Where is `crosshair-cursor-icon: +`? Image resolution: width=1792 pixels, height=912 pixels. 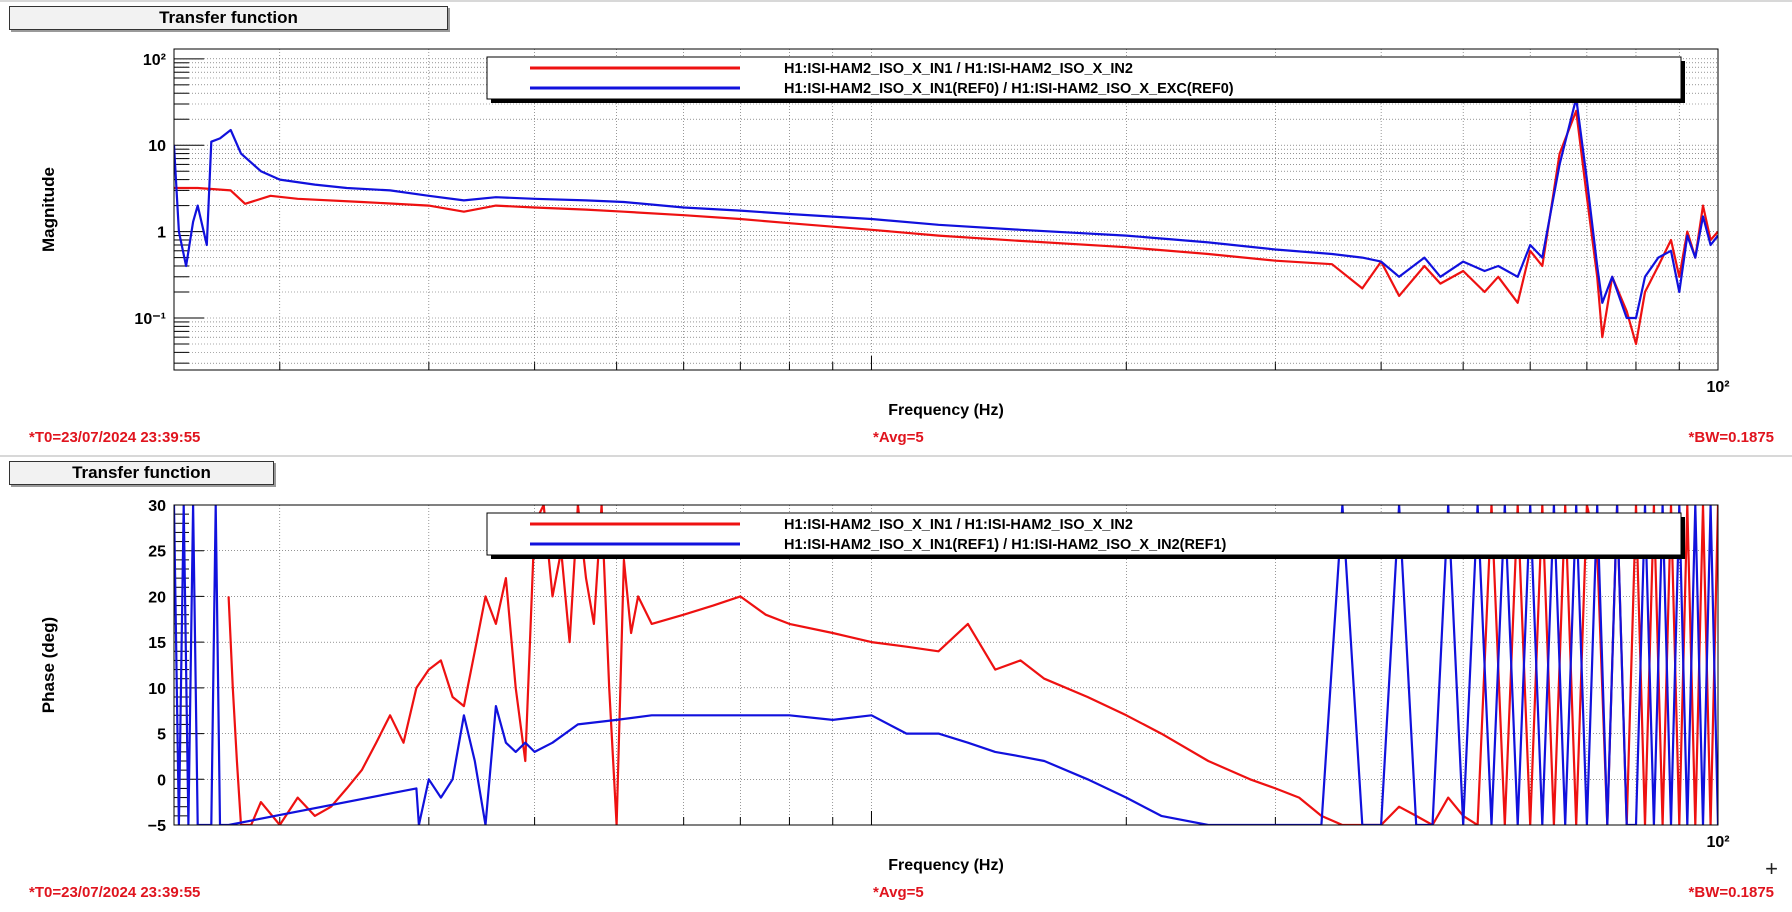 crosshair-cursor-icon: + is located at coordinates (1771, 868).